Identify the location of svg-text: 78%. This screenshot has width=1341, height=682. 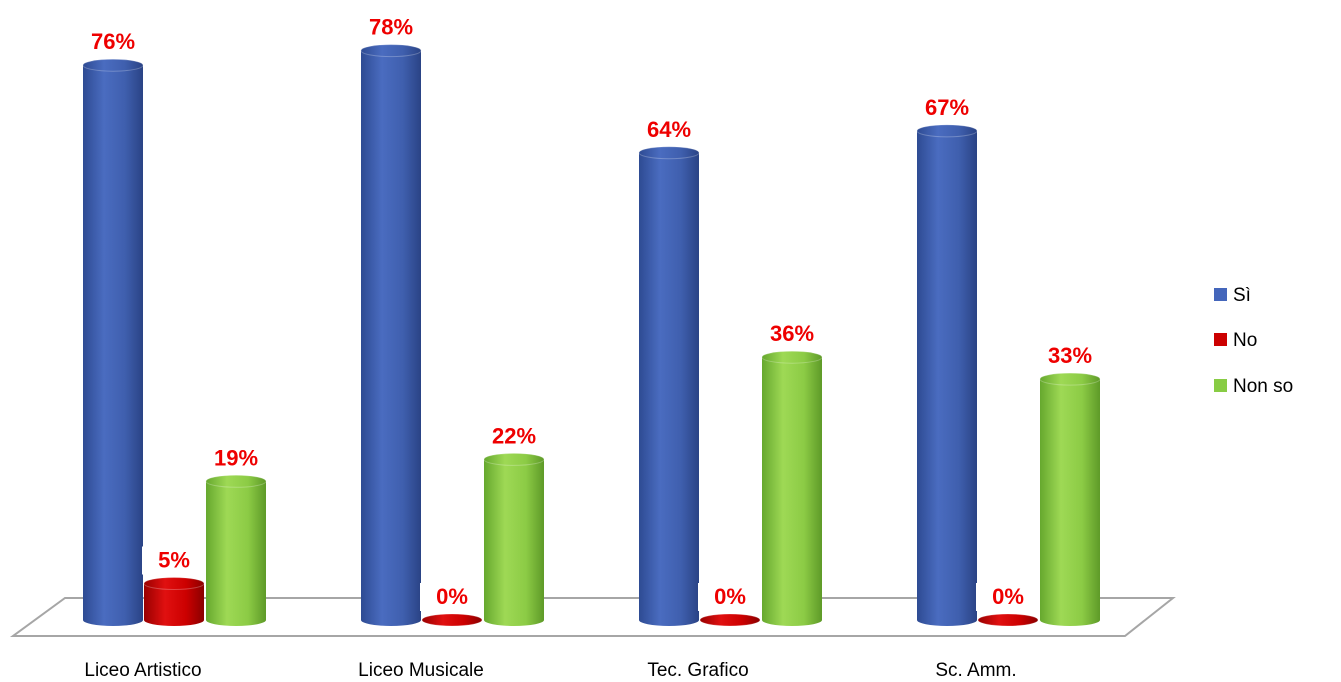
(391, 27).